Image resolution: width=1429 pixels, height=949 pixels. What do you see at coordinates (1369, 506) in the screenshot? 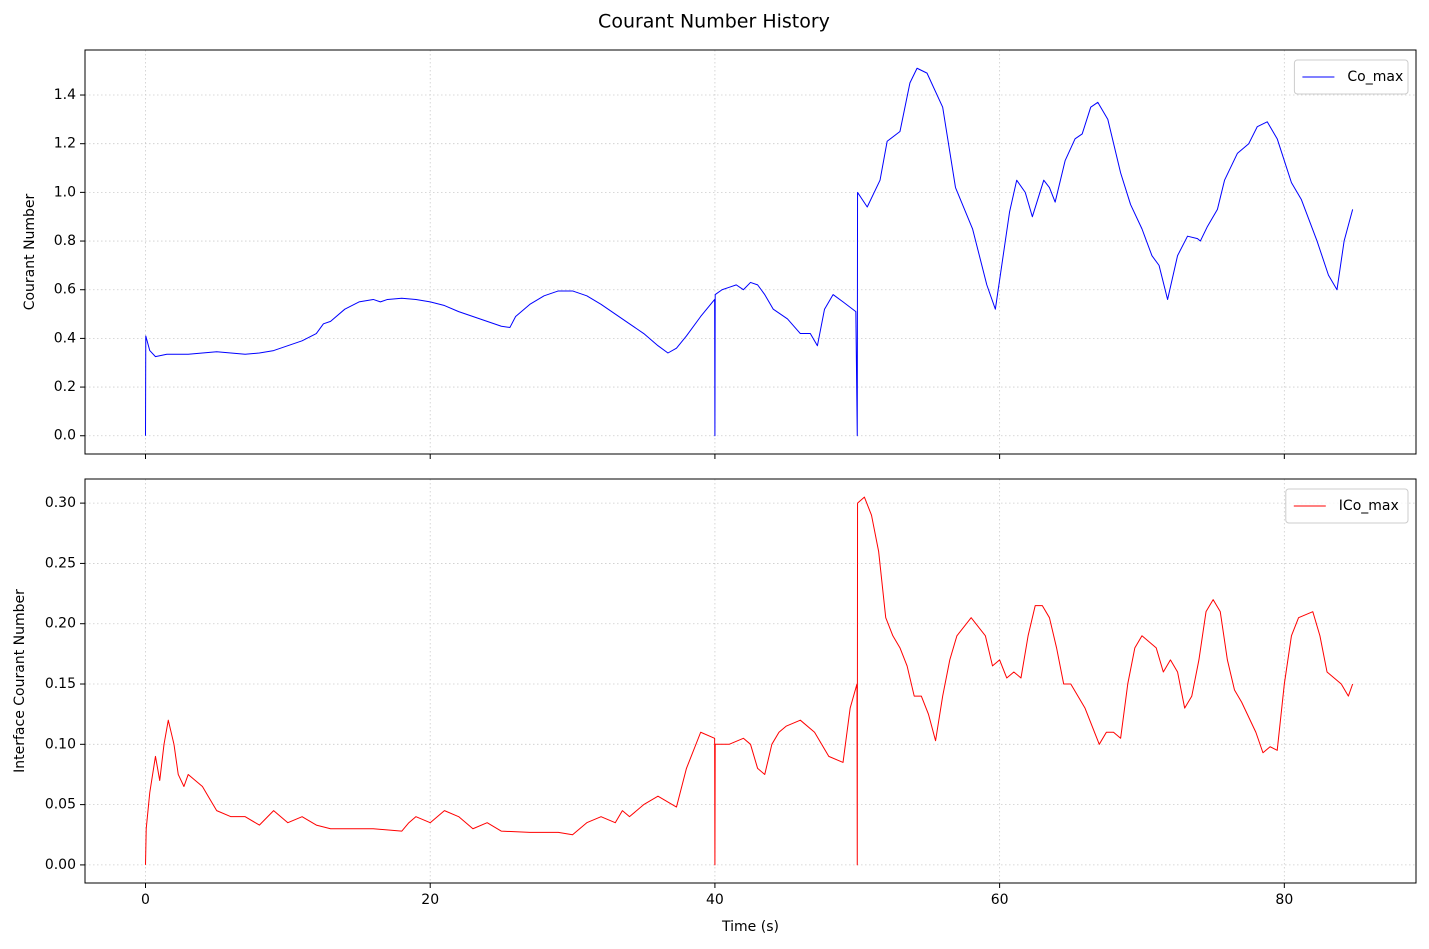
I see `legend-label: ICo_max` at bounding box center [1369, 506].